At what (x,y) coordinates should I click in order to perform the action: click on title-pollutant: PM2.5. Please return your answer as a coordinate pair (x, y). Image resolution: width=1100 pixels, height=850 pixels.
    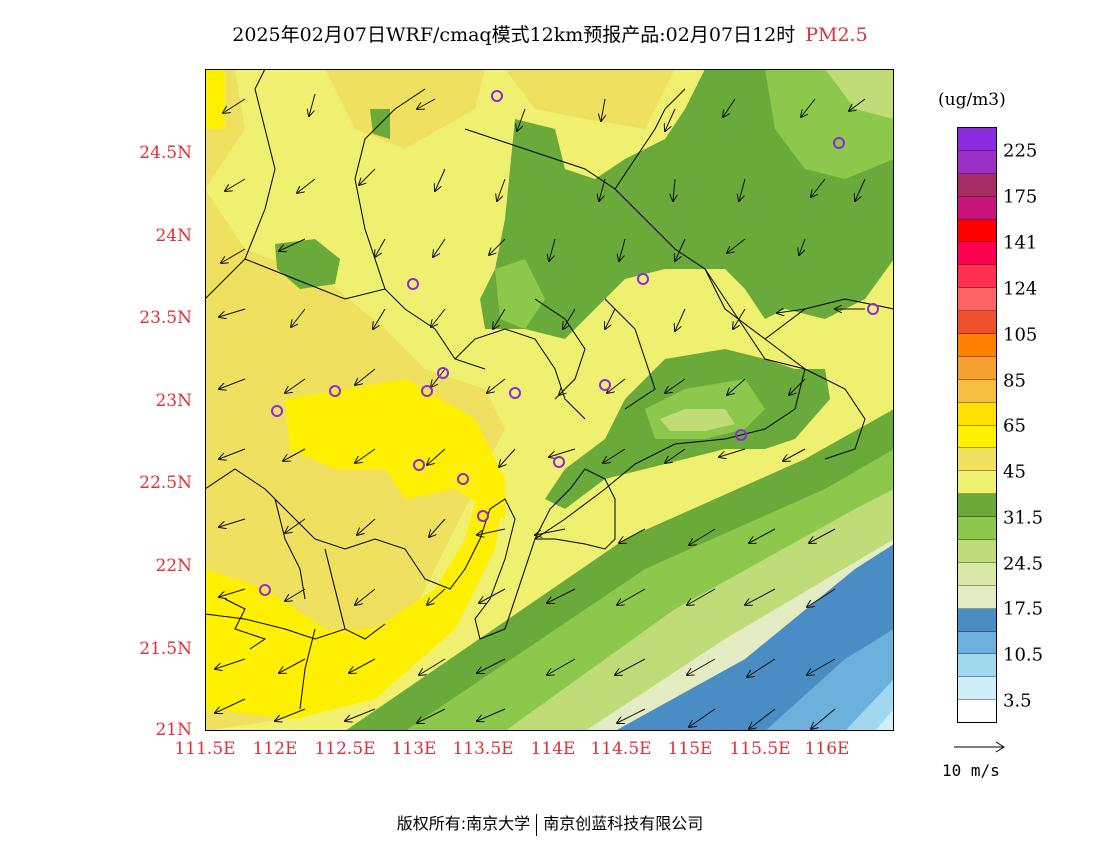
    Looking at the image, I should click on (836, 35).